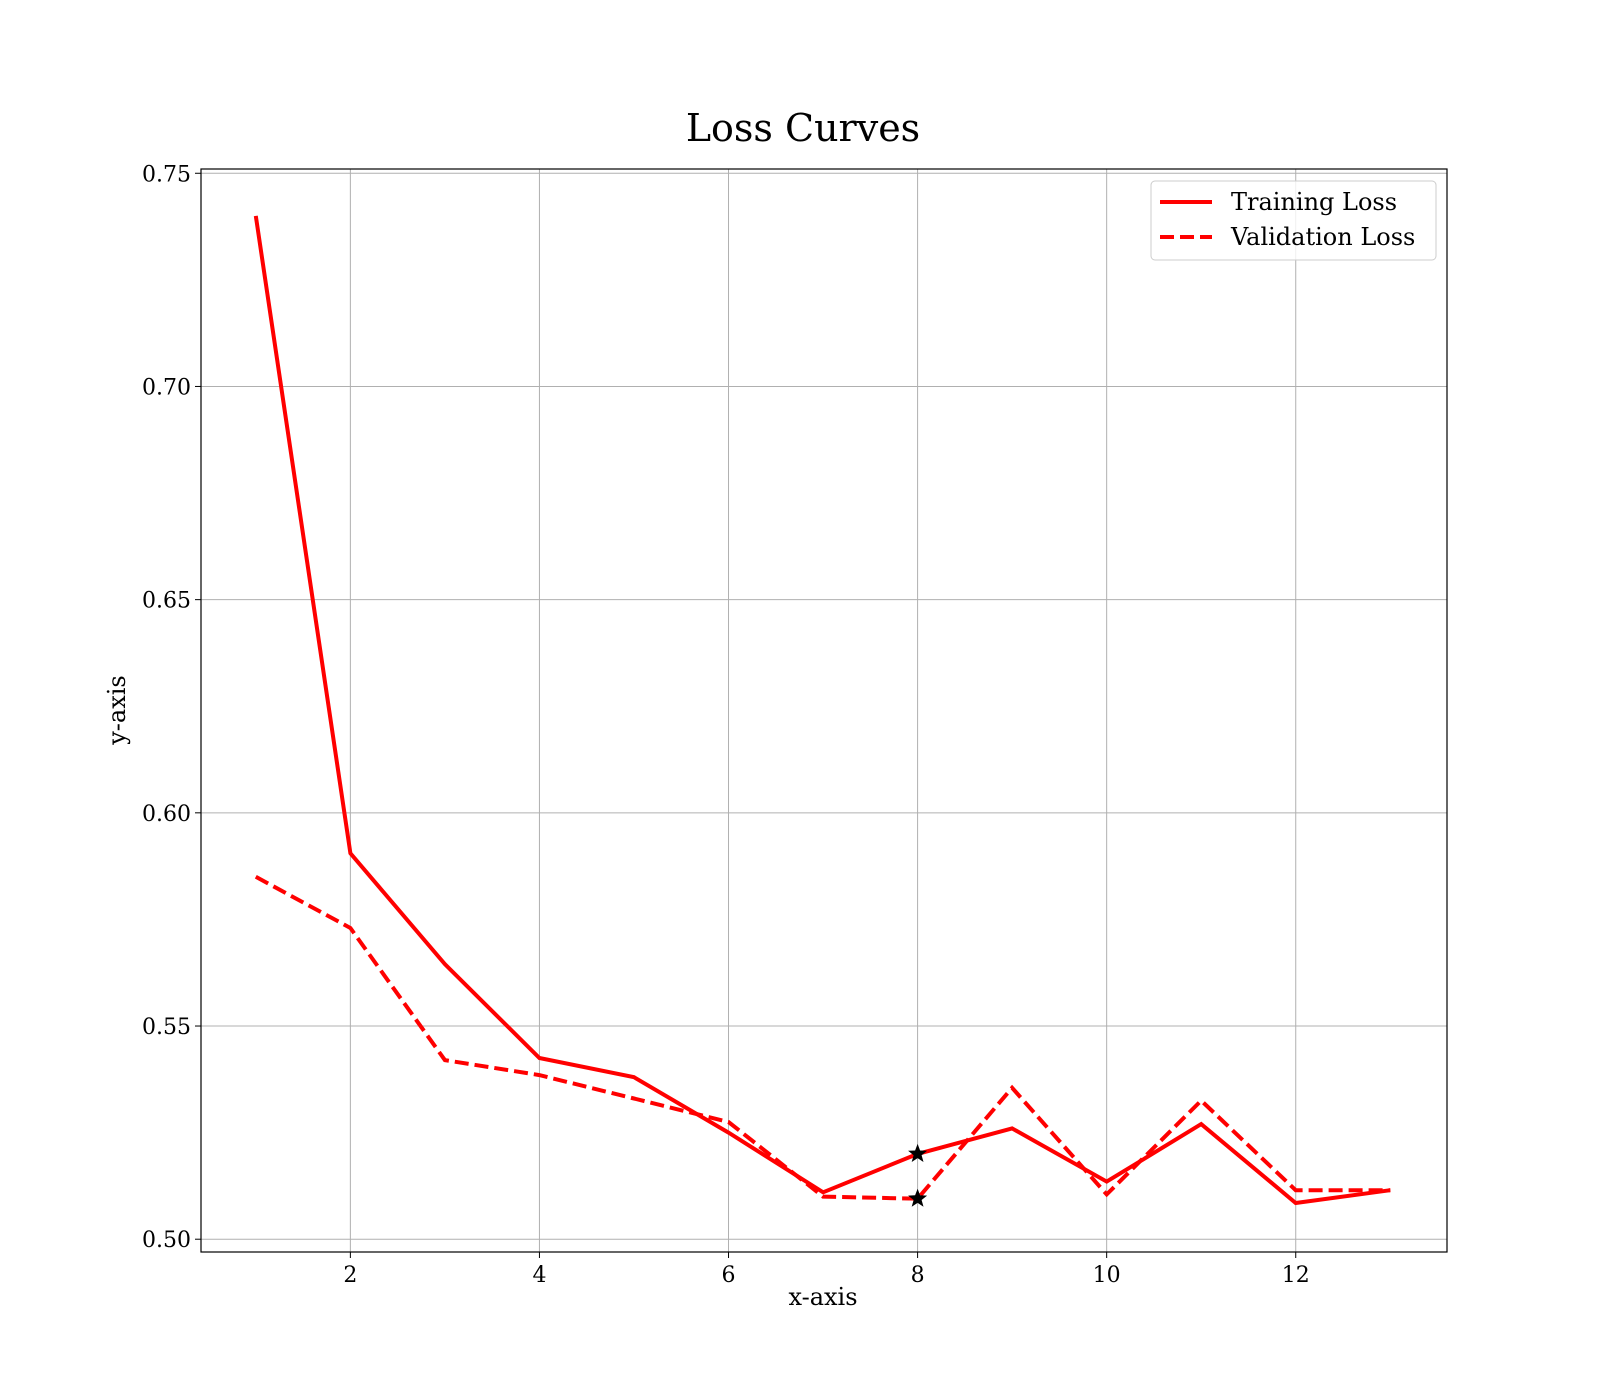 This screenshot has height=1400, width=1600. I want to click on y-tick-label: 0.60, so click(166, 814).